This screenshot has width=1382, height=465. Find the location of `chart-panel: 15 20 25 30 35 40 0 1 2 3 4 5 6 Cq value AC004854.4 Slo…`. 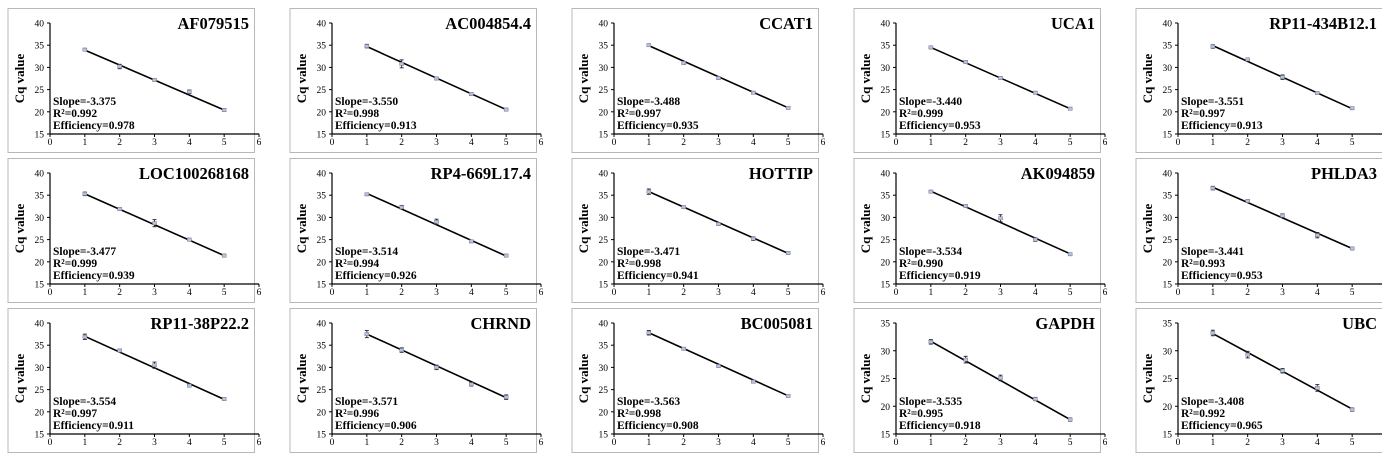

chart-panel: 15 20 25 30 35 40 0 1 2 3 4 5 6 Cq value AC004854.4 Slo… is located at coordinates (413, 83).